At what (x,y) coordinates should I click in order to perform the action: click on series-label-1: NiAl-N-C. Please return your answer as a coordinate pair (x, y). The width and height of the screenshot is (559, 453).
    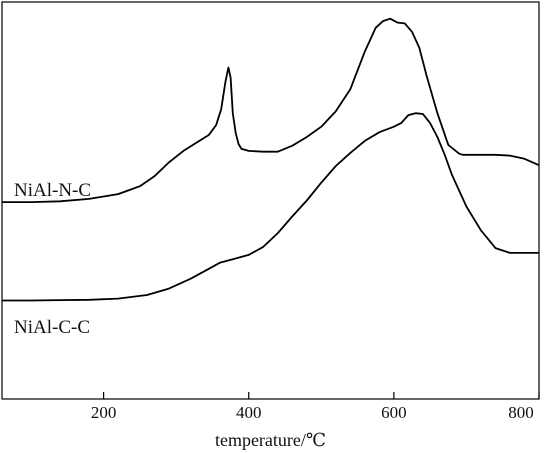
    Looking at the image, I should click on (52, 190).